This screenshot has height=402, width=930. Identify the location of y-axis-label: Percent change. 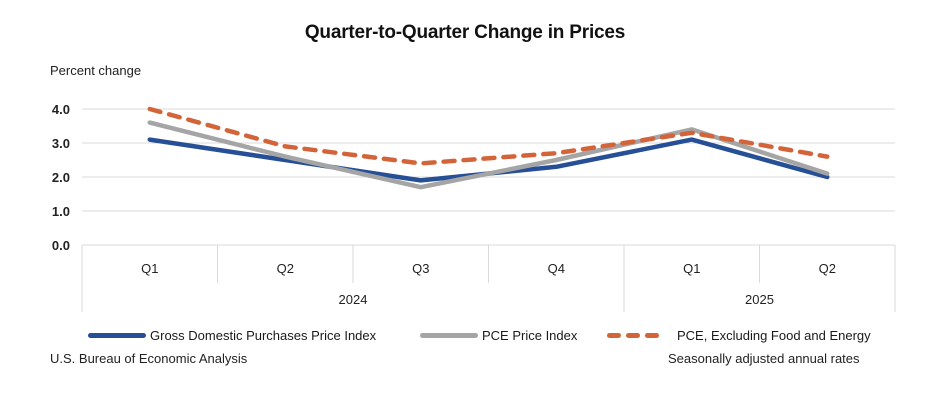
(96, 70).